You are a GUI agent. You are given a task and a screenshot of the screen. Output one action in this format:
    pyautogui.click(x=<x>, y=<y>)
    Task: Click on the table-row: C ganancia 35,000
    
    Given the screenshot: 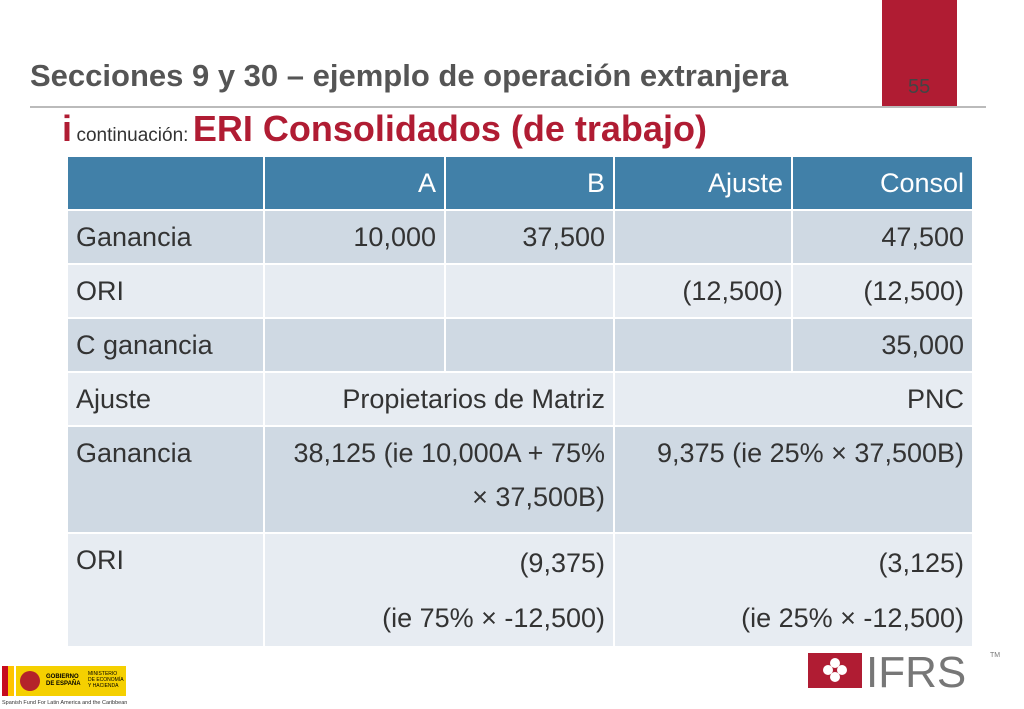 What is the action you would take?
    pyautogui.click(x=520, y=345)
    